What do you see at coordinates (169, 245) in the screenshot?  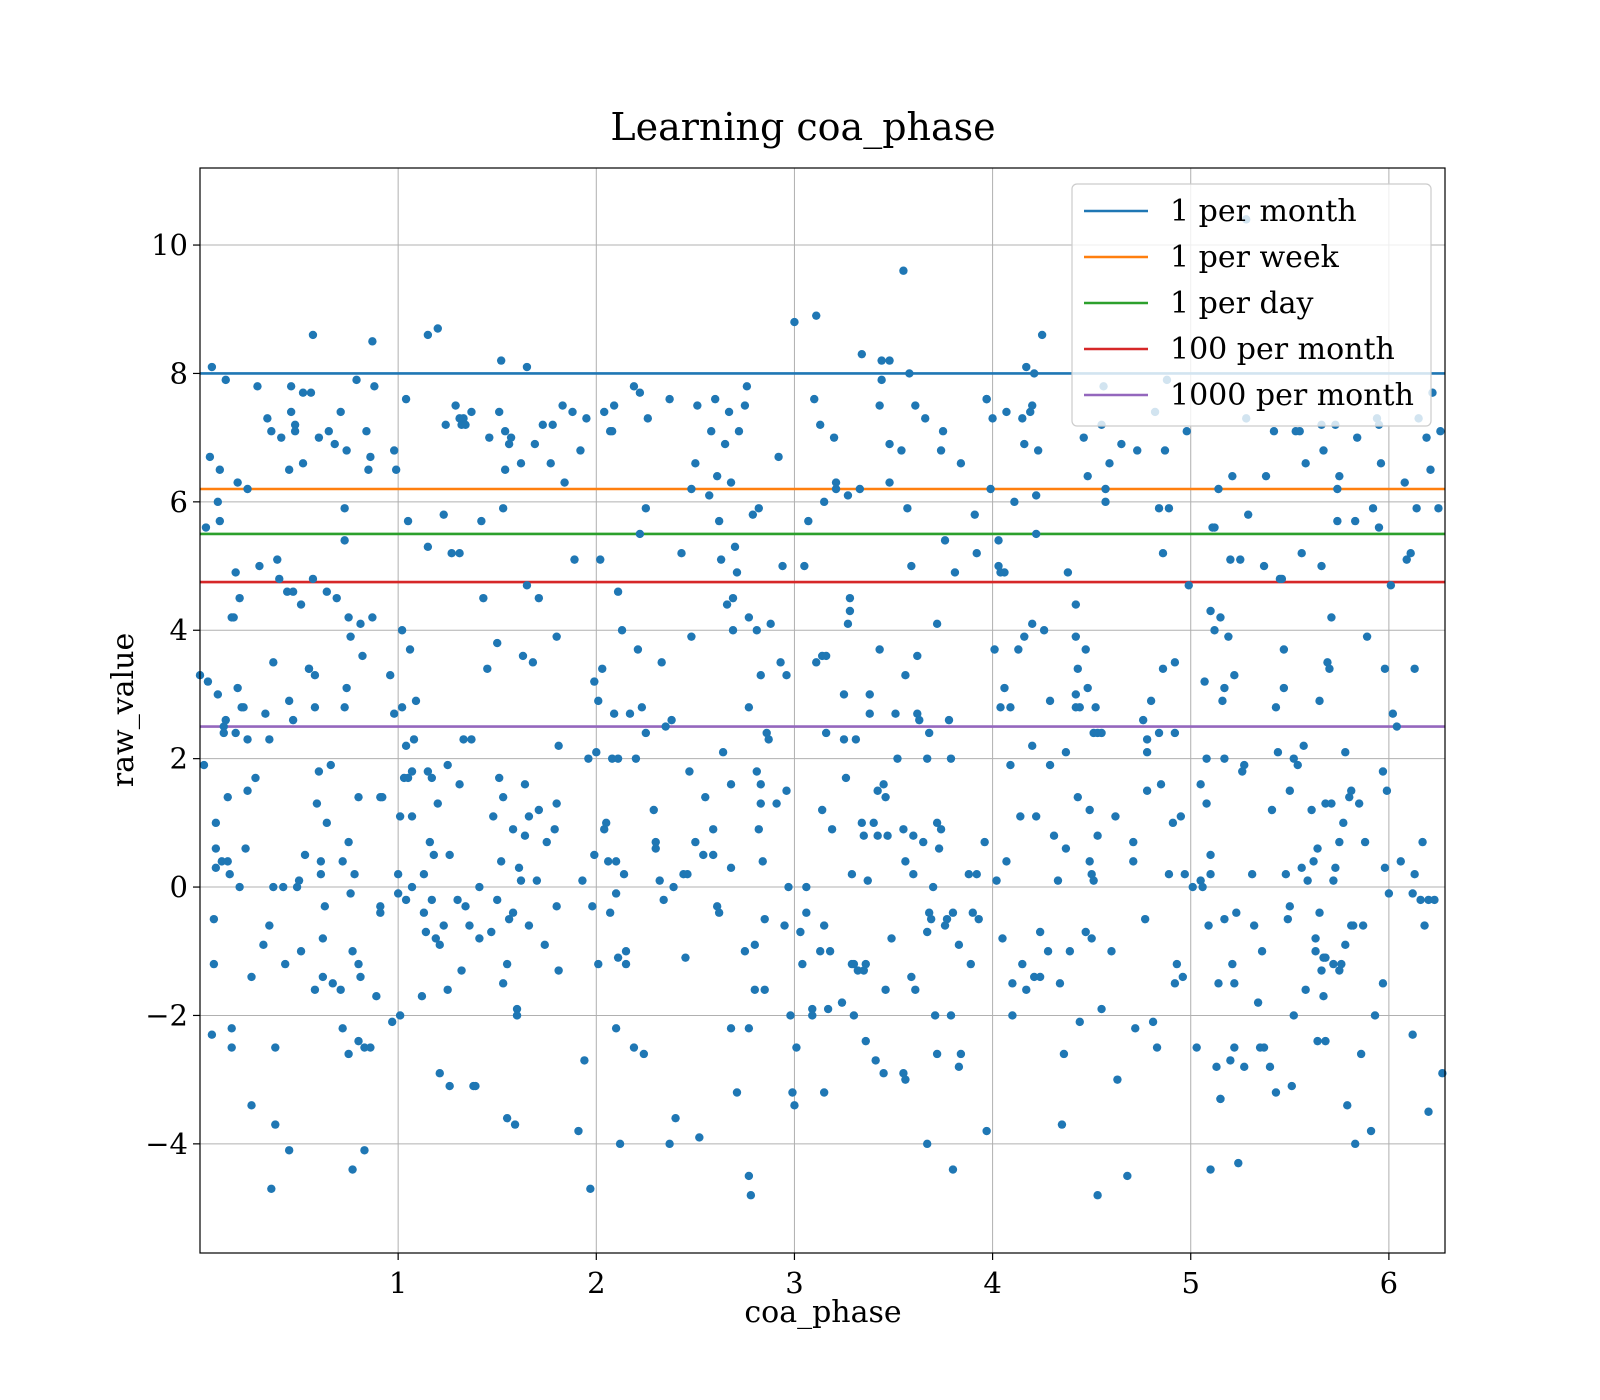 I see `y-tick-label: 10` at bounding box center [169, 245].